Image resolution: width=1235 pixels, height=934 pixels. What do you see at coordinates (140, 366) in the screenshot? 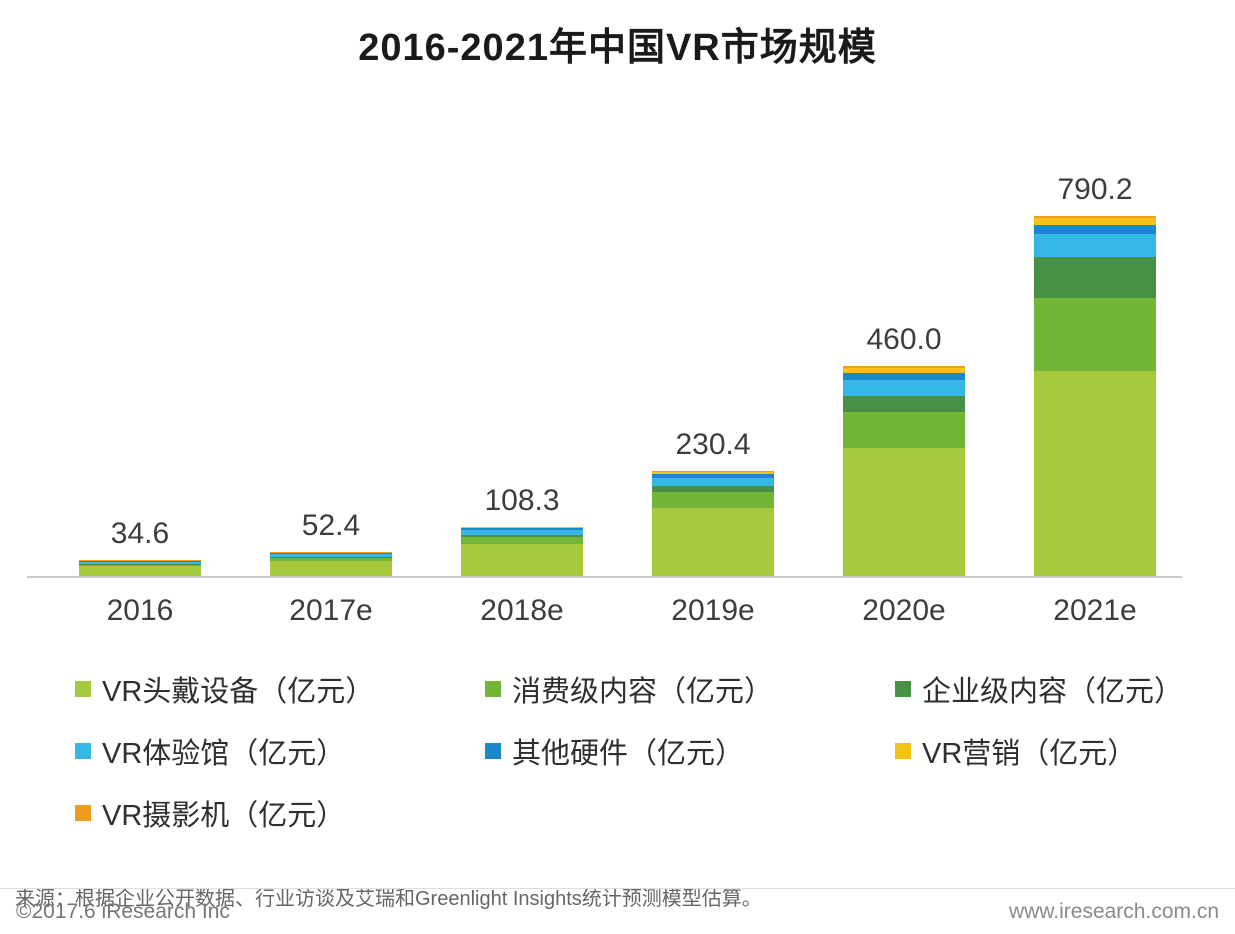
I see `bar-column-upper: 34.6` at bounding box center [140, 366].